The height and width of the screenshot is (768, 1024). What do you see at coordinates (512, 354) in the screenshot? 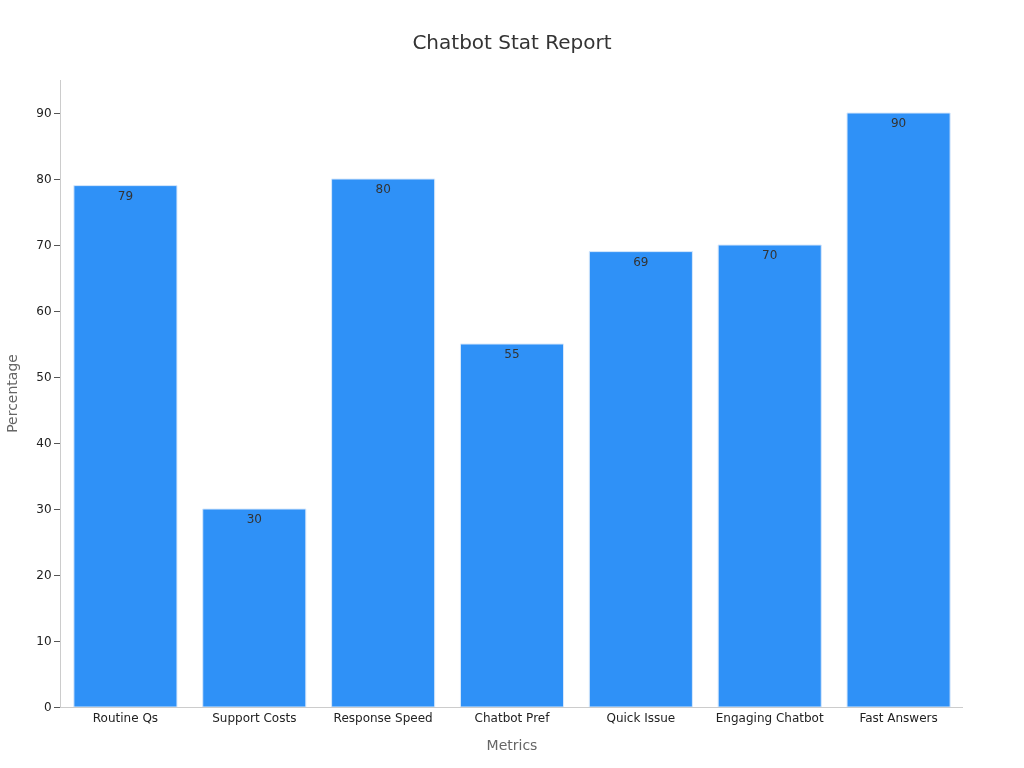
I see `data-label: 55` at bounding box center [512, 354].